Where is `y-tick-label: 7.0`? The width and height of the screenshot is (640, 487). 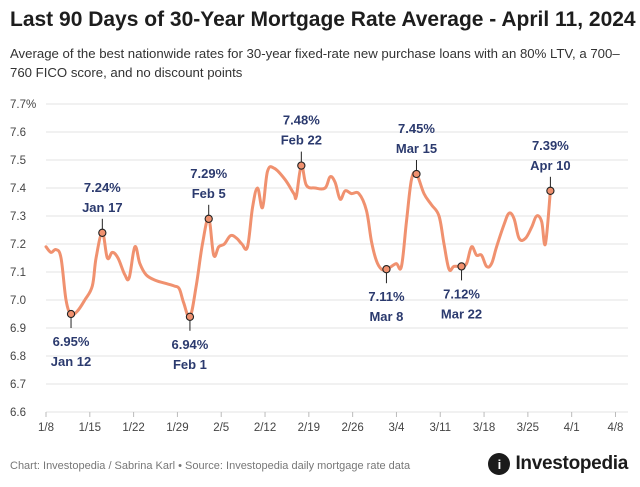 y-tick-label: 7.0 is located at coordinates (18, 301).